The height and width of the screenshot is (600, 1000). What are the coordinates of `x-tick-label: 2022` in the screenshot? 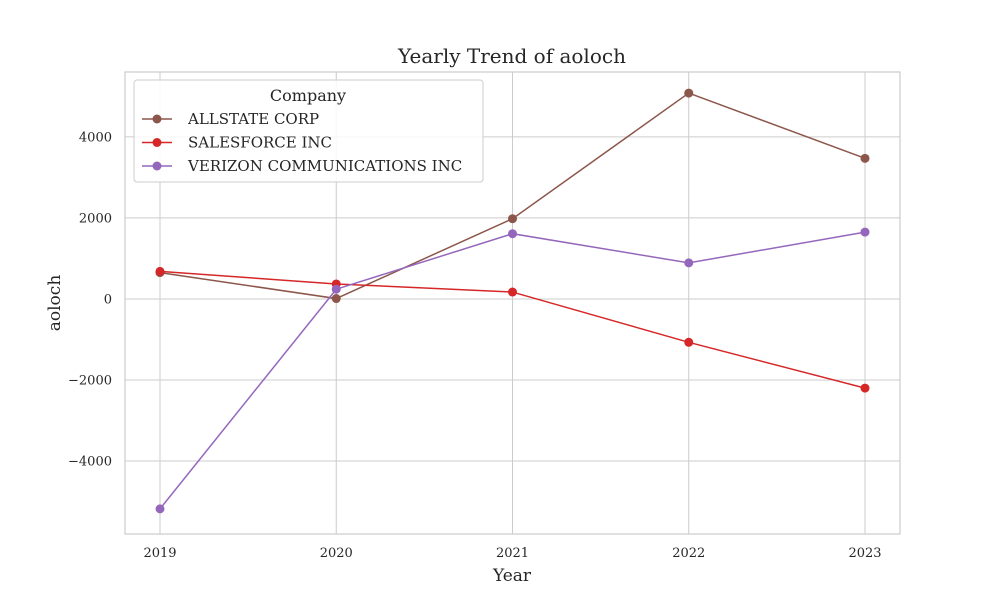 It's located at (688, 553).